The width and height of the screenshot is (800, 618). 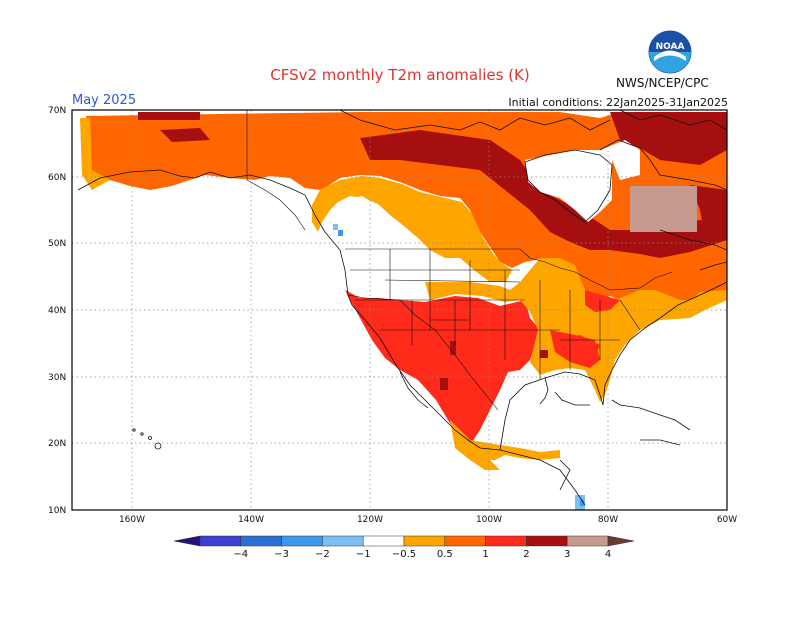 What do you see at coordinates (57, 444) in the screenshot?
I see `lat-label: 20N` at bounding box center [57, 444].